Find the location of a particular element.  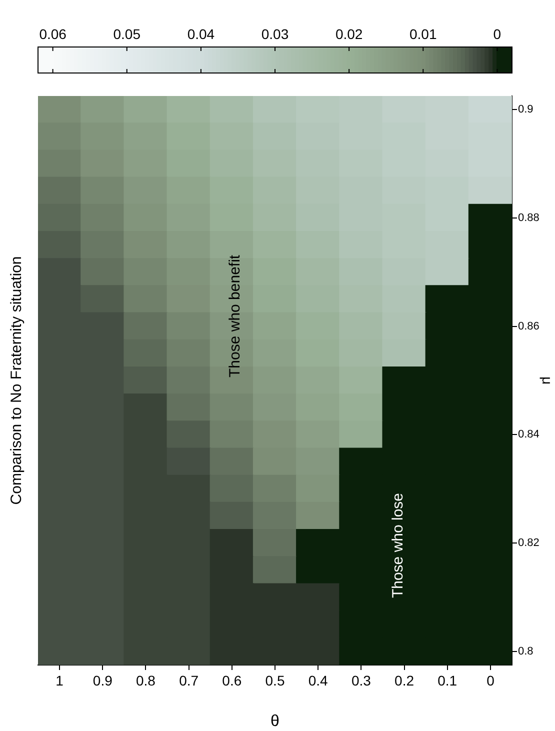

x-tick-label: 0.1 is located at coordinates (448, 680).